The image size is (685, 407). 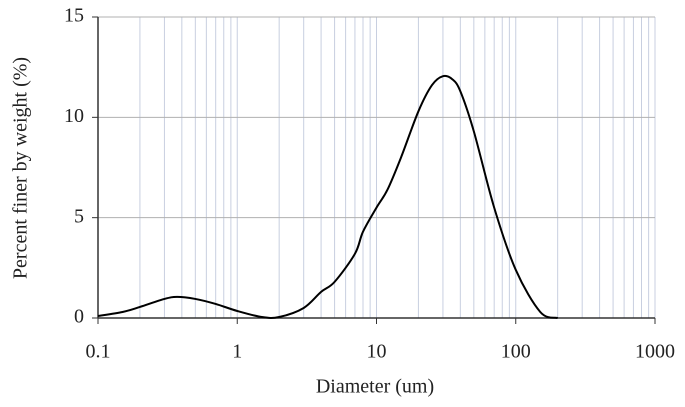 What do you see at coordinates (375, 387) in the screenshot?
I see `x-axis-label: Diameter (um)` at bounding box center [375, 387].